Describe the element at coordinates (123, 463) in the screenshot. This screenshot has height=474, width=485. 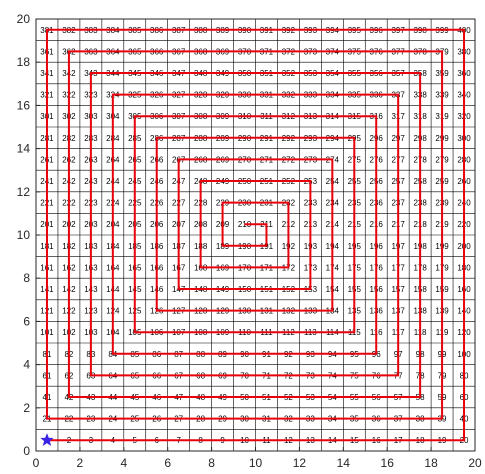
I see `x-tick-label: 4` at that location.